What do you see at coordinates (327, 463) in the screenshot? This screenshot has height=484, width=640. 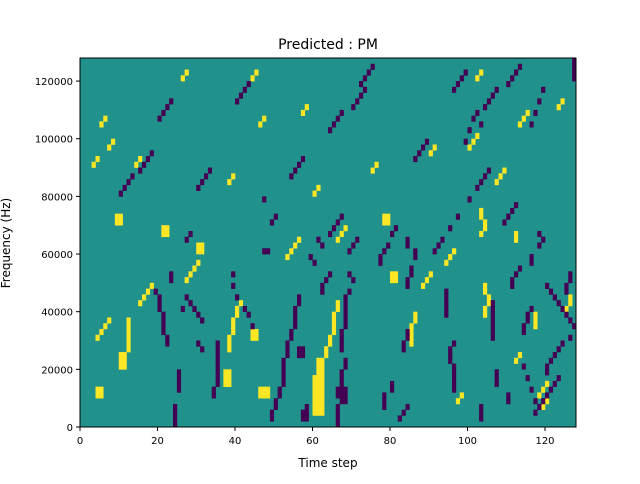 I see `x-axis-label: Time step` at bounding box center [327, 463].